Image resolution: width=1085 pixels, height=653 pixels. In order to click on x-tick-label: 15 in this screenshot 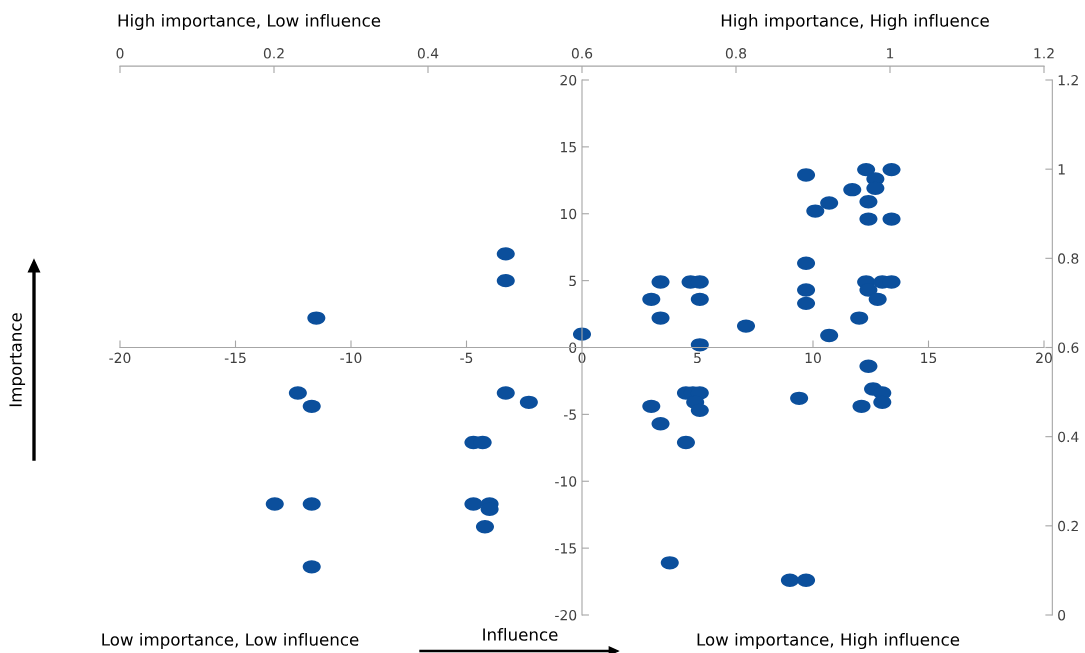, I will do `click(929, 358)`.